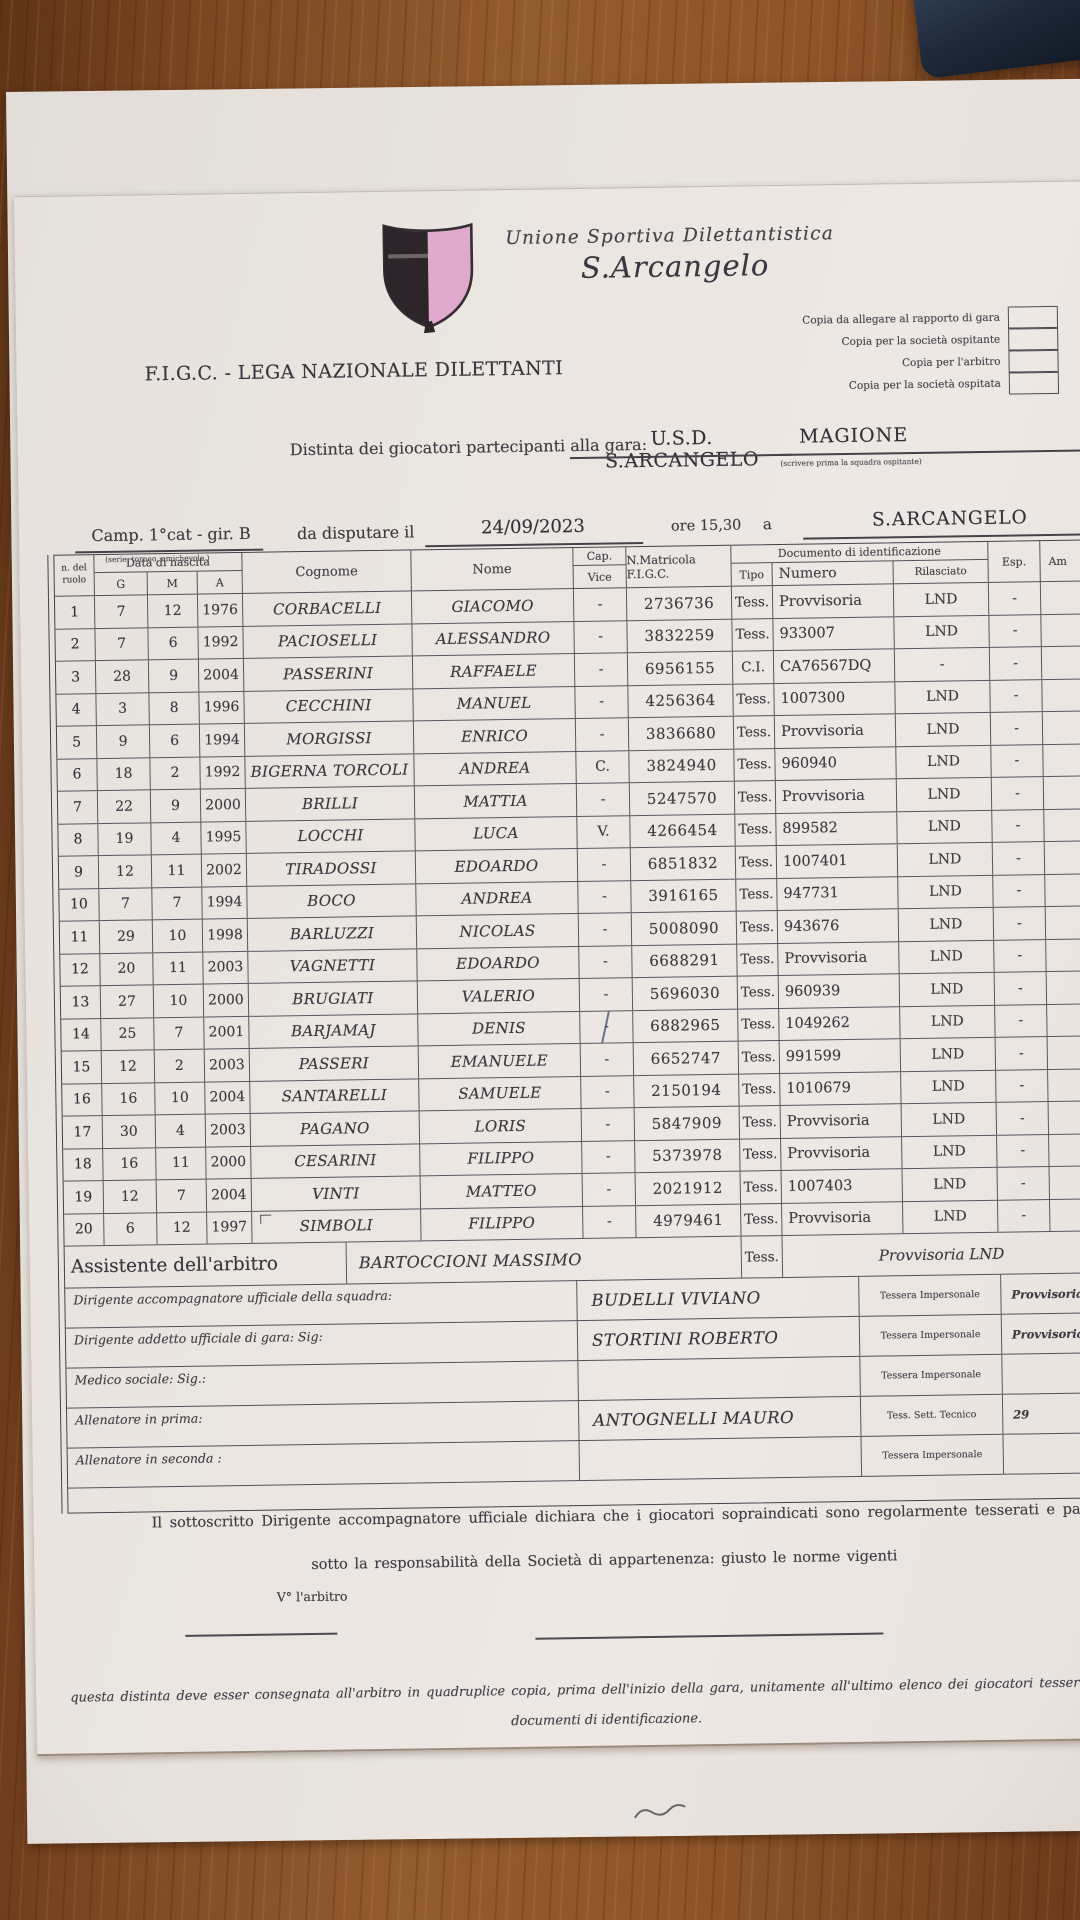 The width and height of the screenshot is (1080, 1920). I want to click on header-doc-type: Tipo, so click(752, 574).